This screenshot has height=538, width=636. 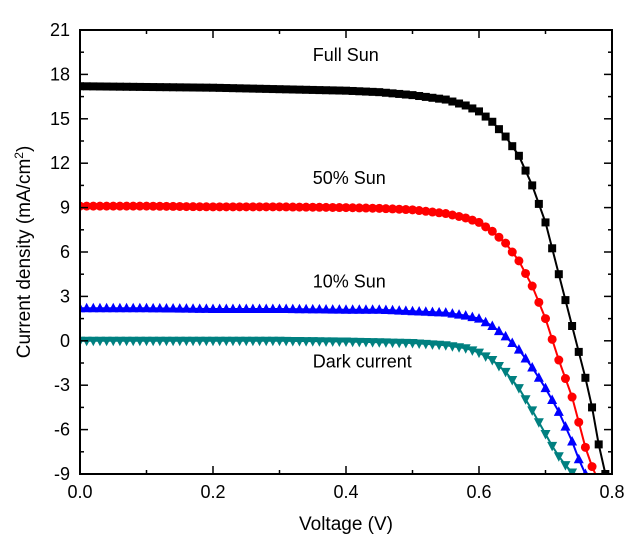 I want to click on y-tick-label: -6, so click(x=62, y=430).